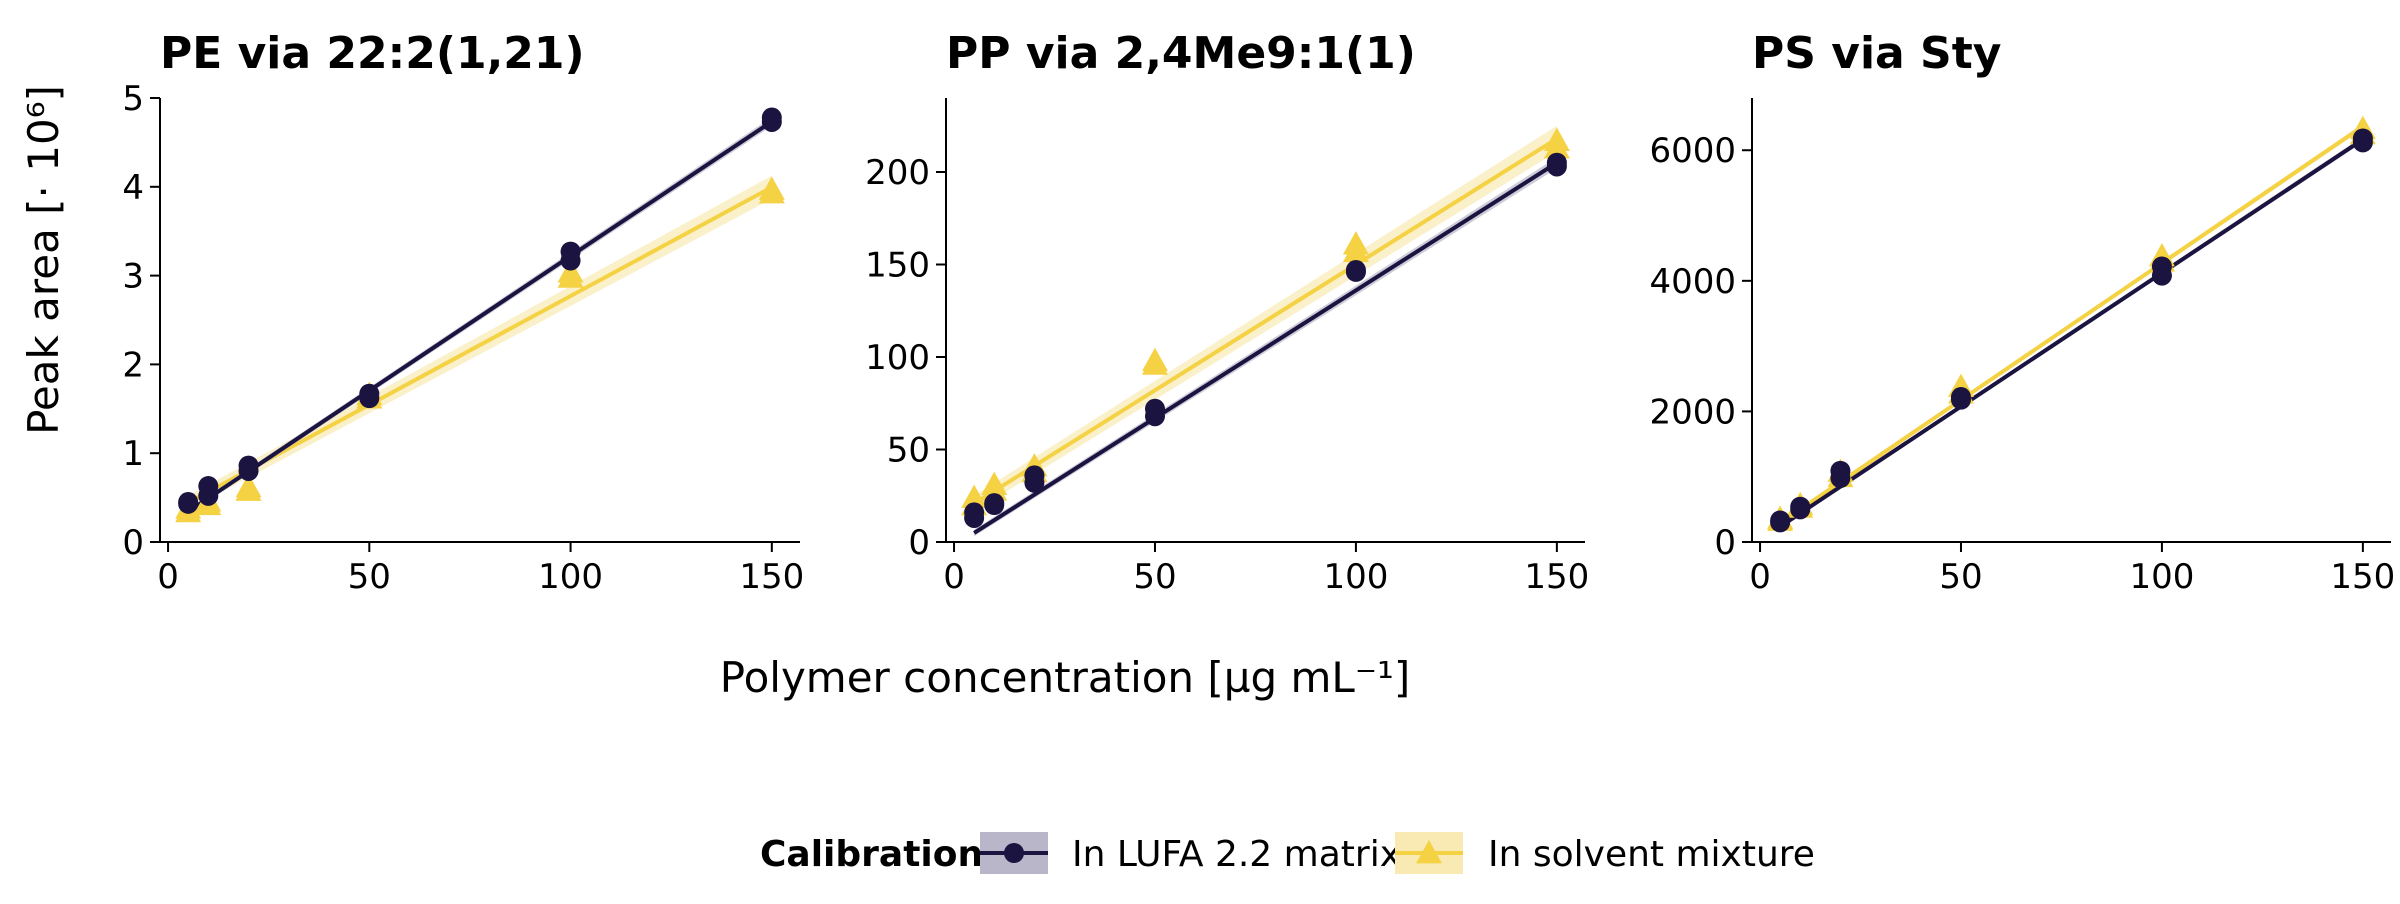 The height and width of the screenshot is (904, 2400). What do you see at coordinates (133, 188) in the screenshot?
I see `y-tick-label: 4` at bounding box center [133, 188].